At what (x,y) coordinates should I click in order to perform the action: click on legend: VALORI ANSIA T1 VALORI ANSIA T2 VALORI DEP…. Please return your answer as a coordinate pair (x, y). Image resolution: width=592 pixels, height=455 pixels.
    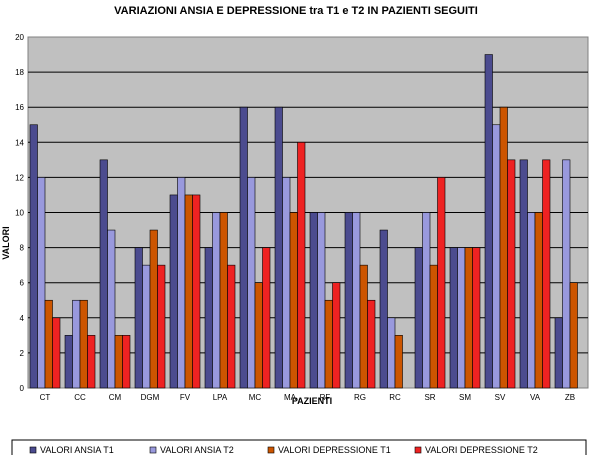
    Looking at the image, I should click on (299, 447).